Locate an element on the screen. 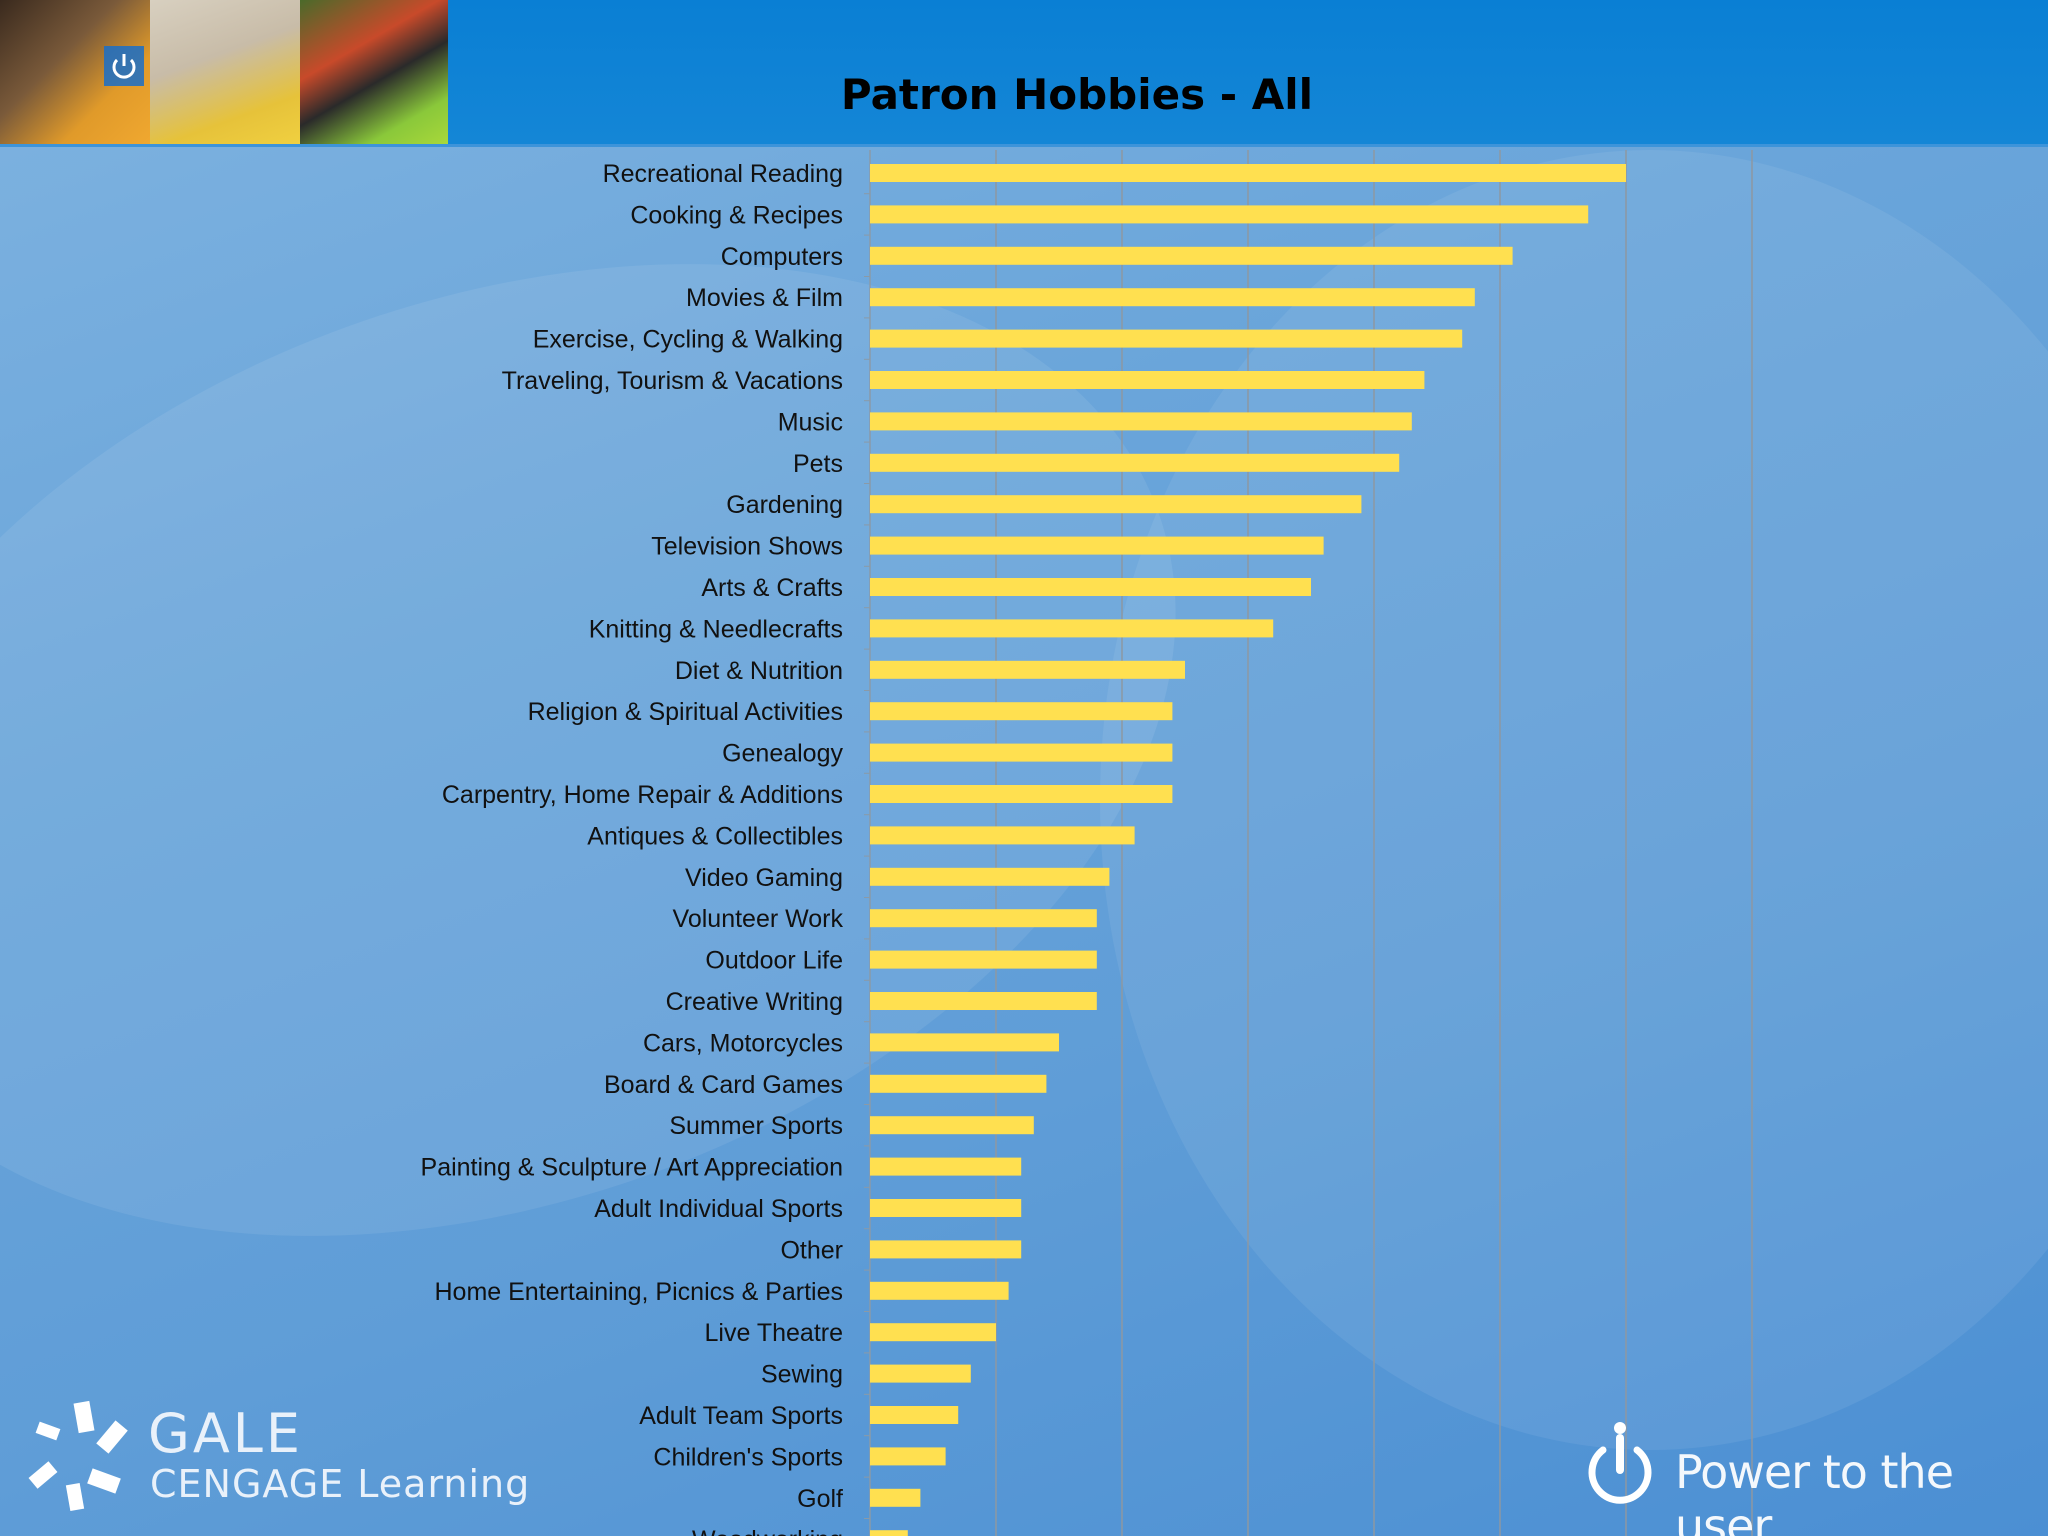 The image size is (2048, 1536). photo-hands-on-keyboard is located at coordinates (225, 72).